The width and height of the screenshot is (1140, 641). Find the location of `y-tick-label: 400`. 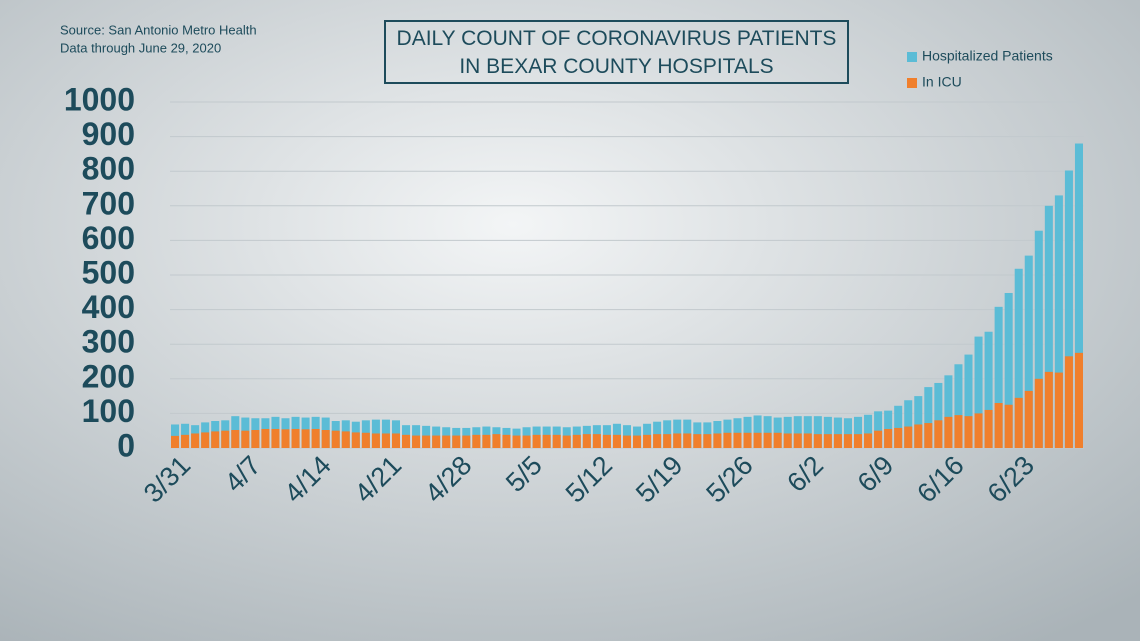

y-tick-label: 400 is located at coordinates (108, 307).